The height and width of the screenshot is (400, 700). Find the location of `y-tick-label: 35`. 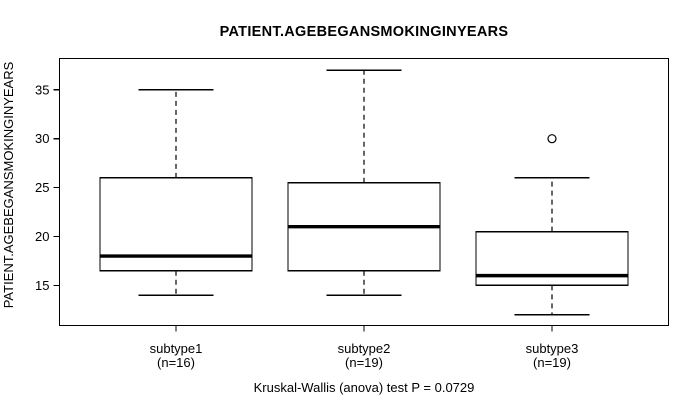

y-tick-label: 35 is located at coordinates (42, 89).